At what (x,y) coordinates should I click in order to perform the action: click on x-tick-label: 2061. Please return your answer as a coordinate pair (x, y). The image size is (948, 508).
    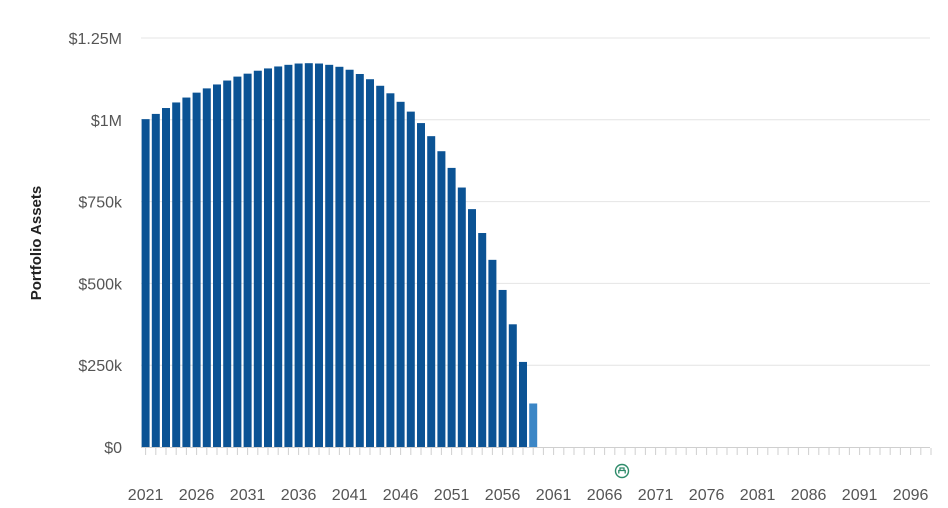
    Looking at the image, I should click on (554, 495).